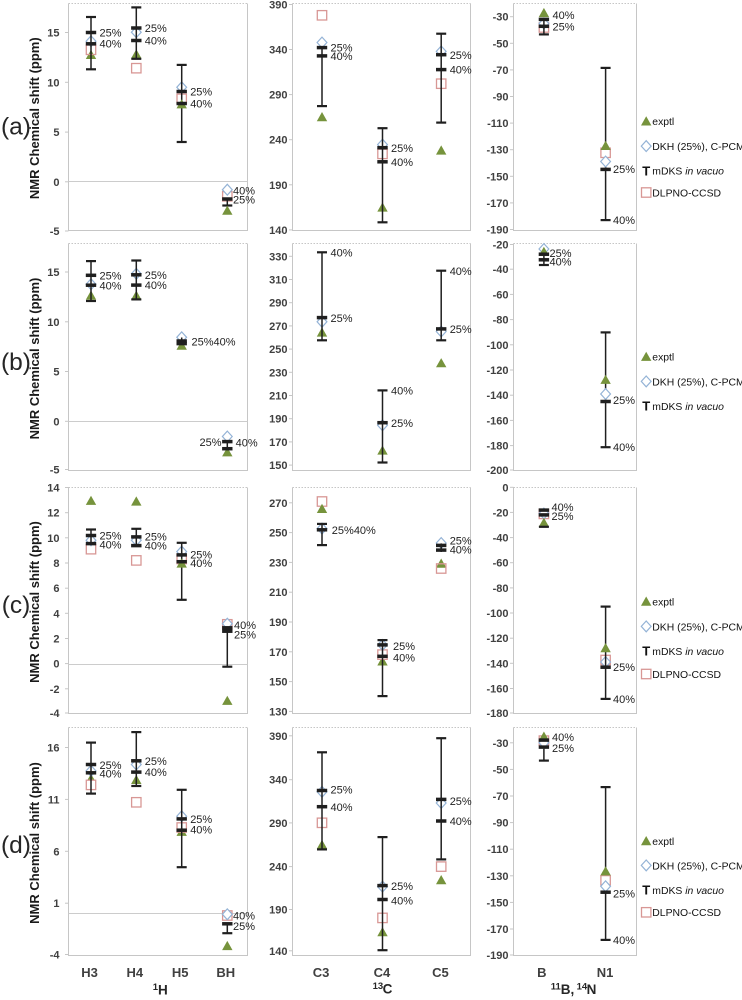  I want to click on svg-text: 5, so click(56, 373).